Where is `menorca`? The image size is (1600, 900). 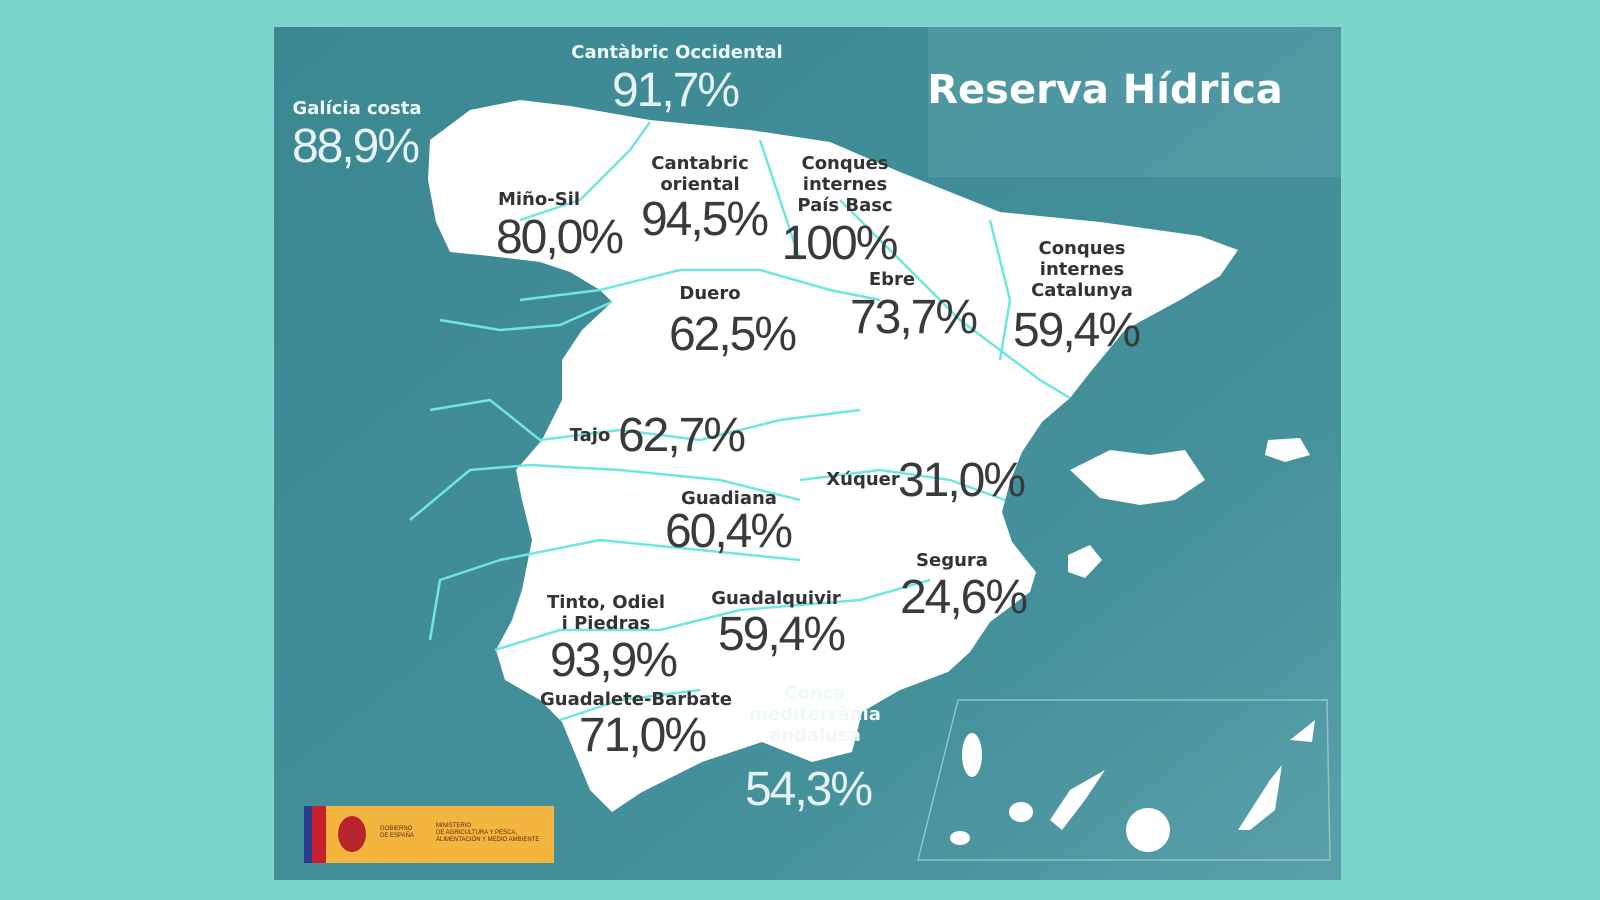 menorca is located at coordinates (1287, 450).